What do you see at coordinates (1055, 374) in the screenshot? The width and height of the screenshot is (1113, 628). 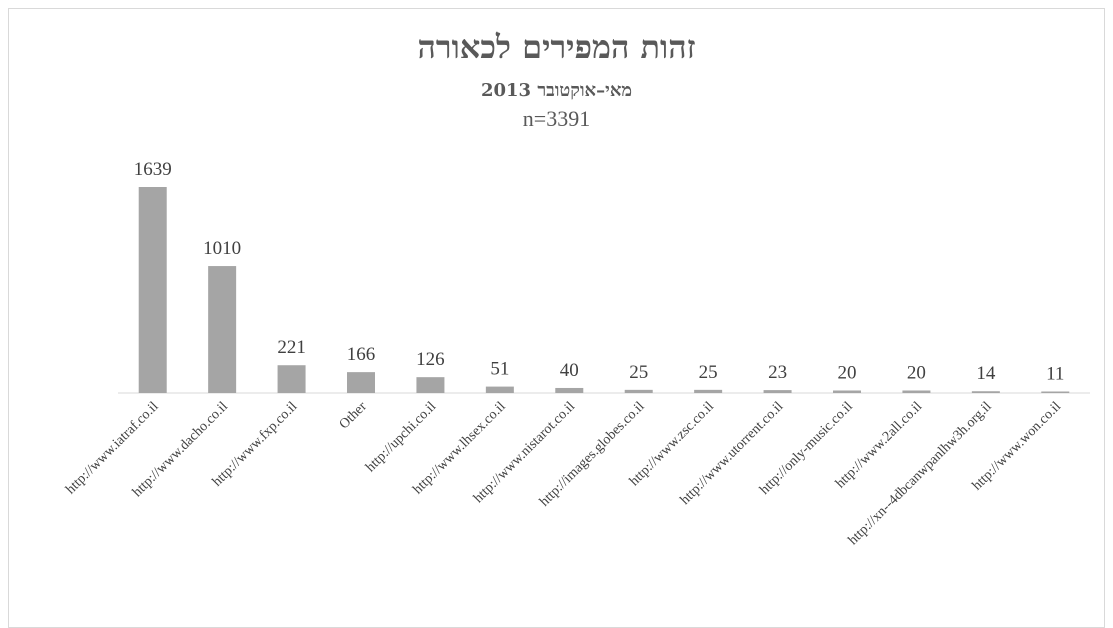 I see `data-label: 11` at bounding box center [1055, 374].